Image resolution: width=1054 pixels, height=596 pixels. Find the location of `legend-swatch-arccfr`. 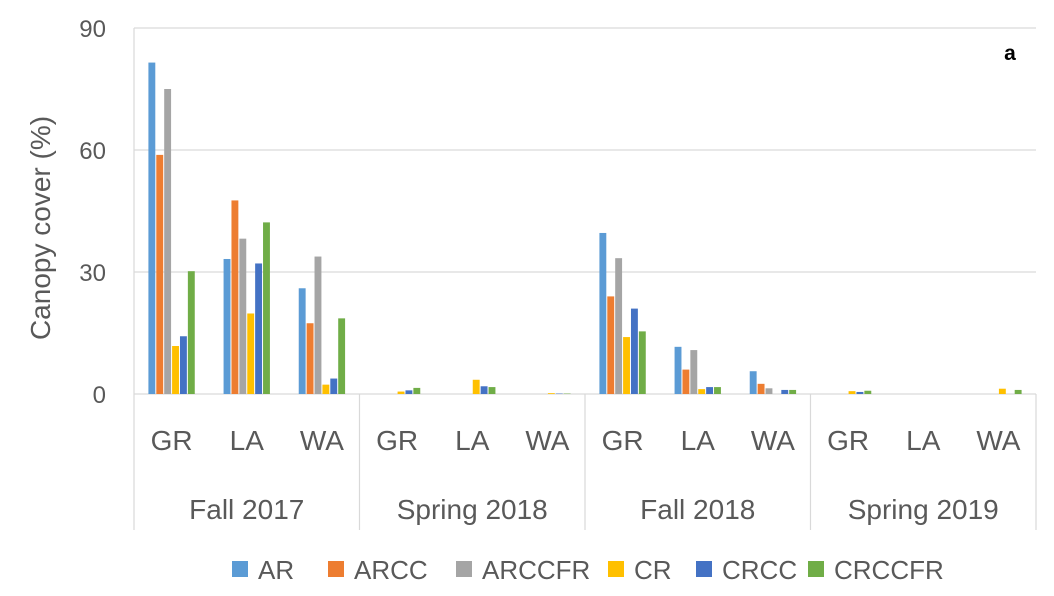

legend-swatch-arccfr is located at coordinates (464, 569).